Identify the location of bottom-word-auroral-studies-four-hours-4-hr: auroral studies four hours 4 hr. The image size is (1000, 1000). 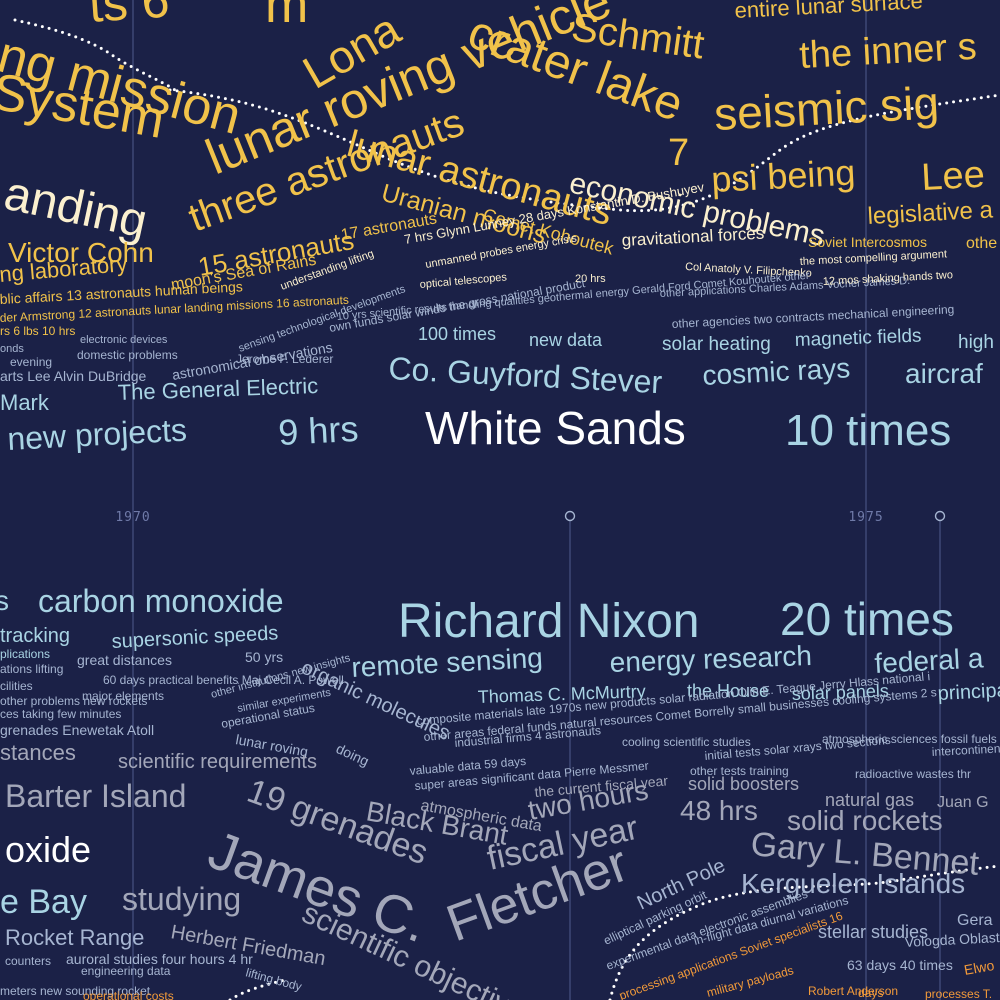
(159, 959).